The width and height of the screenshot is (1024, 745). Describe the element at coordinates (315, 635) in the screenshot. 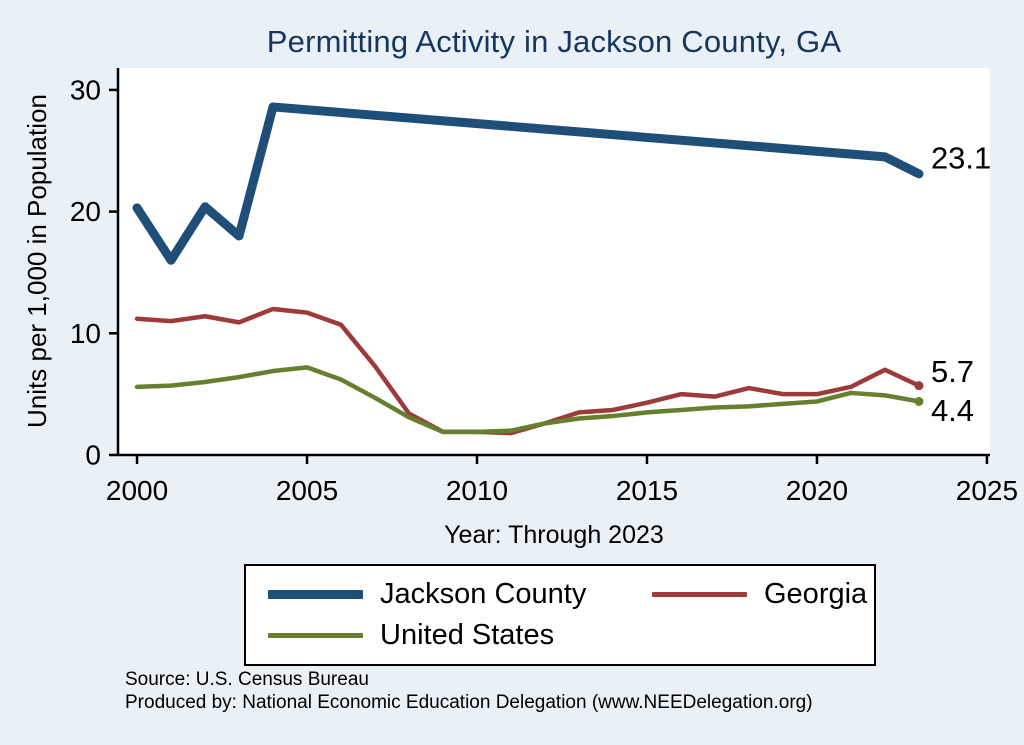

I see `legend-swatch-united-states` at that location.